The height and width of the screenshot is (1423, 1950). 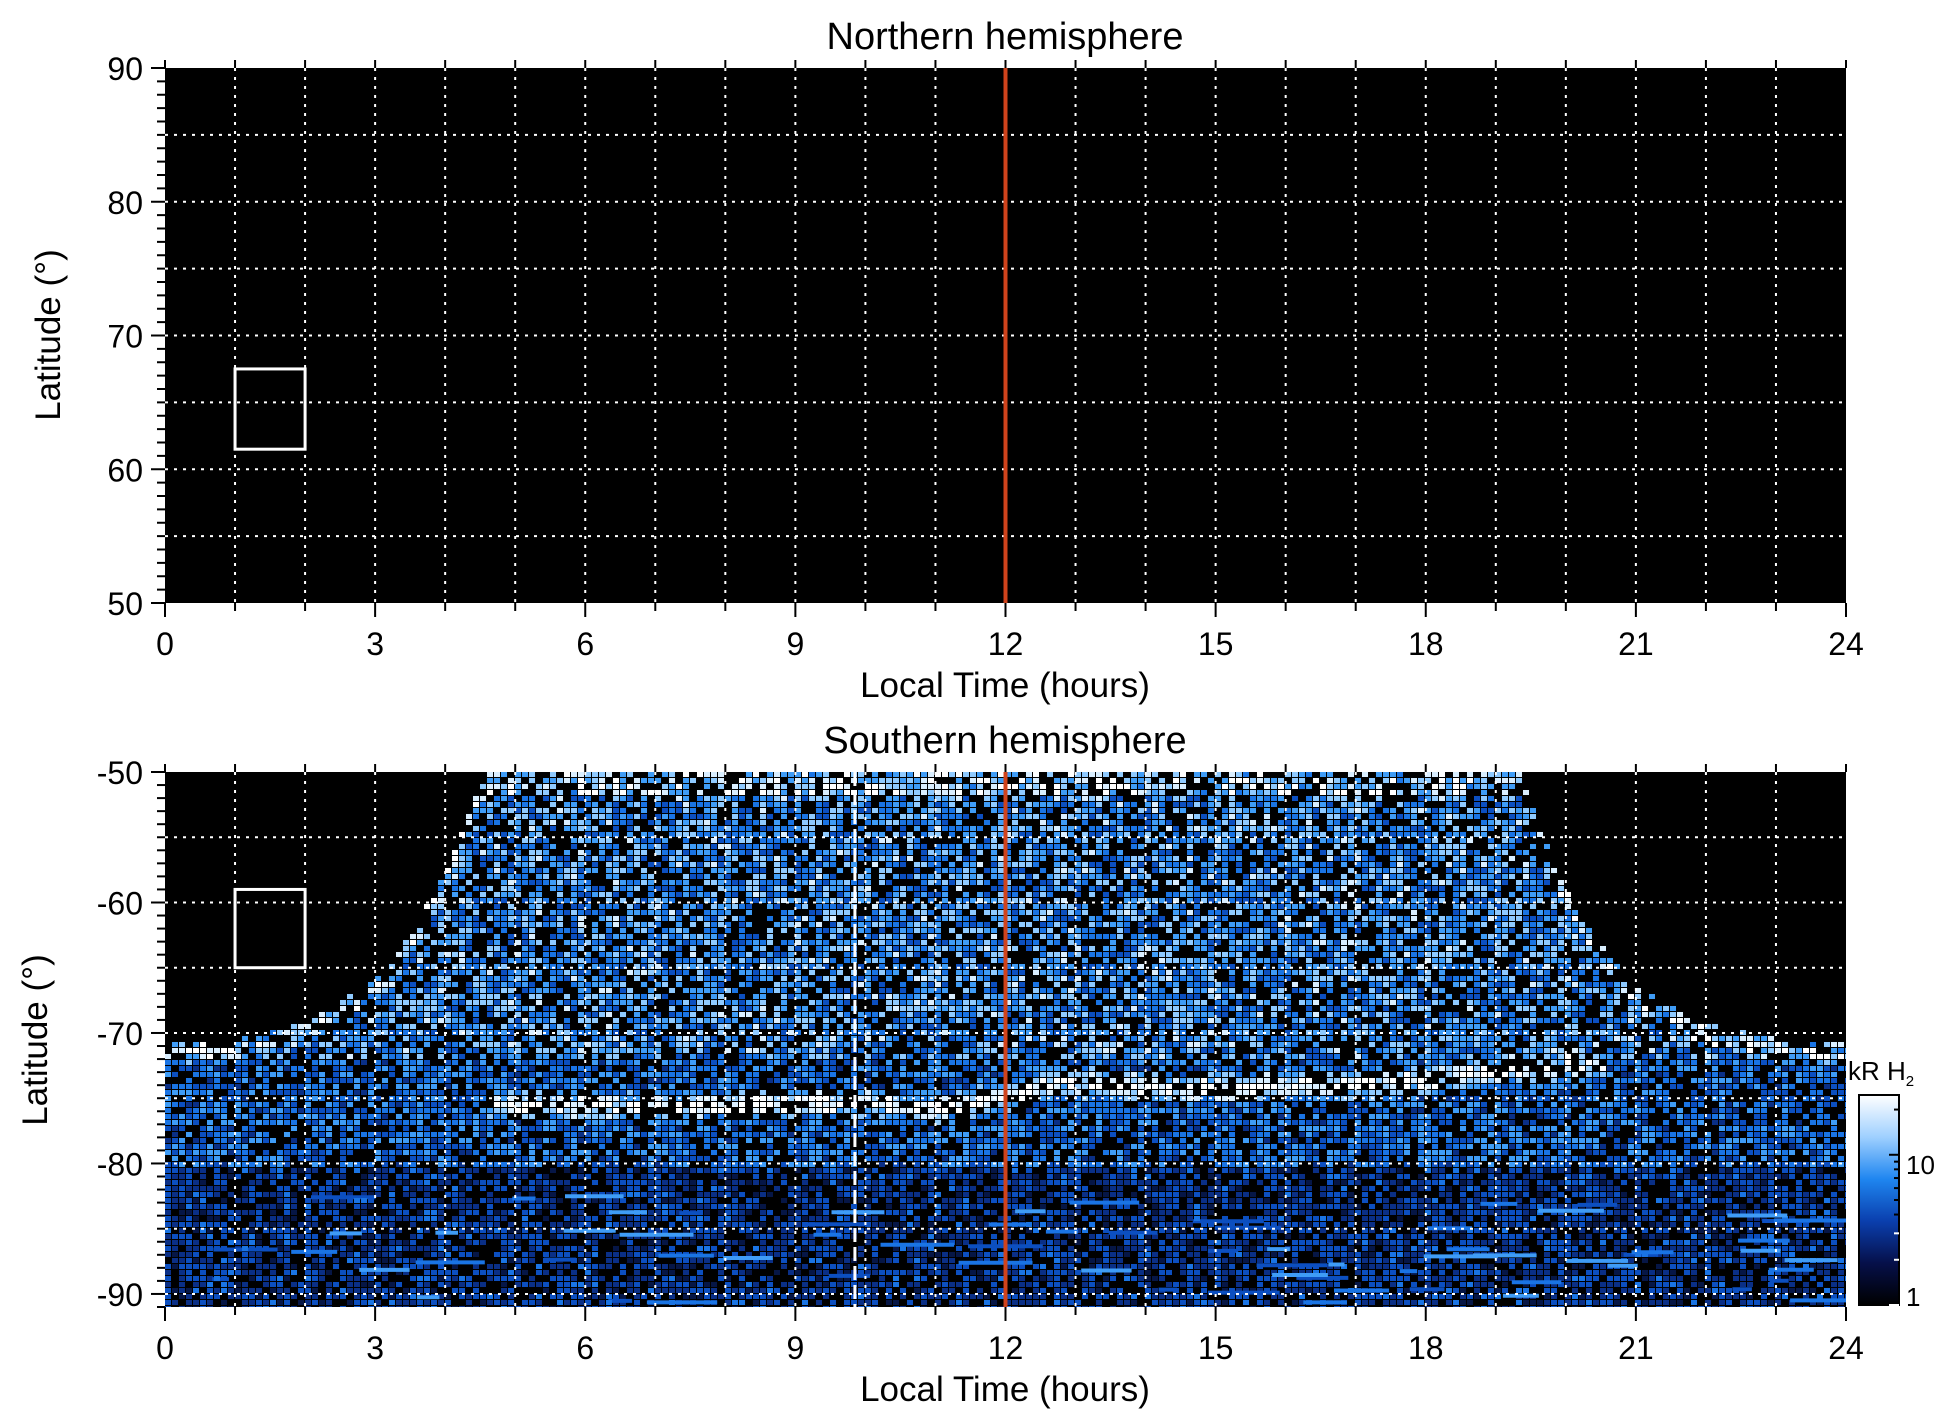 What do you see at coordinates (120, 773) in the screenshot?
I see `y-tick-label: -50` at bounding box center [120, 773].